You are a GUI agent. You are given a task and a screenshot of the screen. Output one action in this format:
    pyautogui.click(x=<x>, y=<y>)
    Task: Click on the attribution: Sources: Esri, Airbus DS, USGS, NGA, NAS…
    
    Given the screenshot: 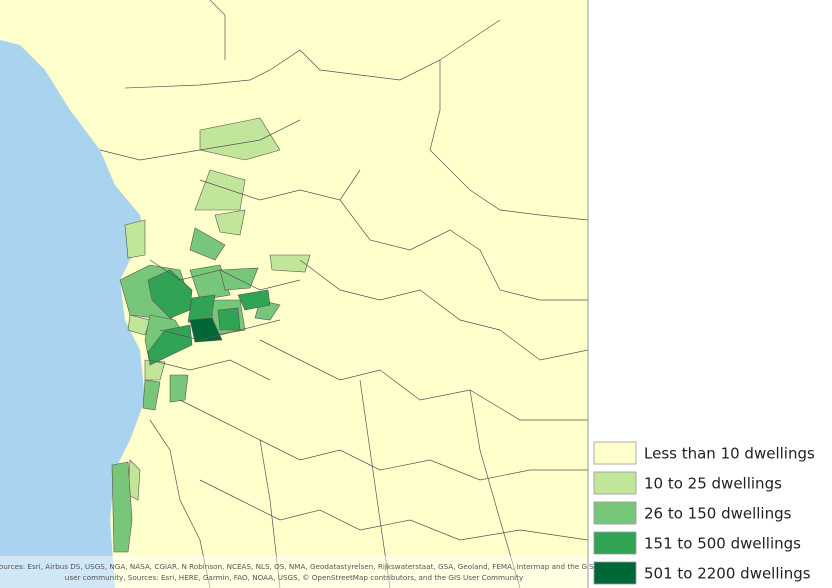 What is the action you would take?
    pyautogui.click(x=297, y=566)
    